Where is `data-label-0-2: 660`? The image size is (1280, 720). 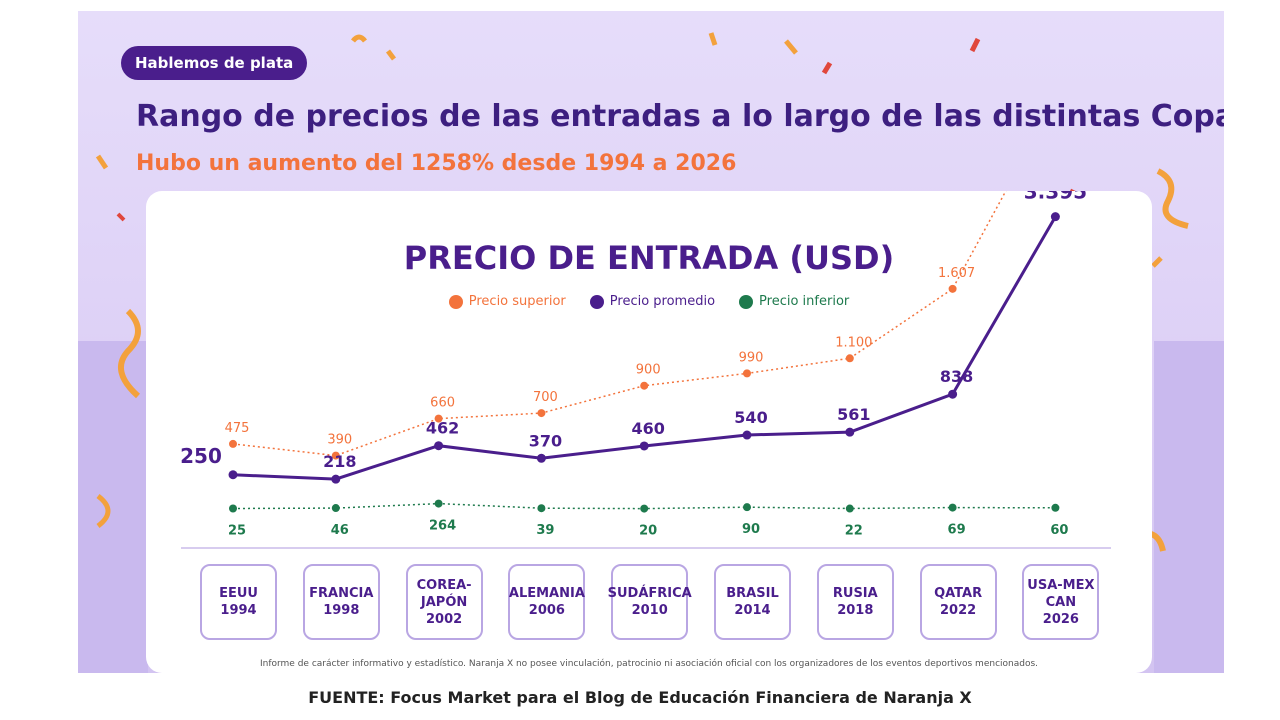
data-label-0-2: 660 is located at coordinates (442, 403).